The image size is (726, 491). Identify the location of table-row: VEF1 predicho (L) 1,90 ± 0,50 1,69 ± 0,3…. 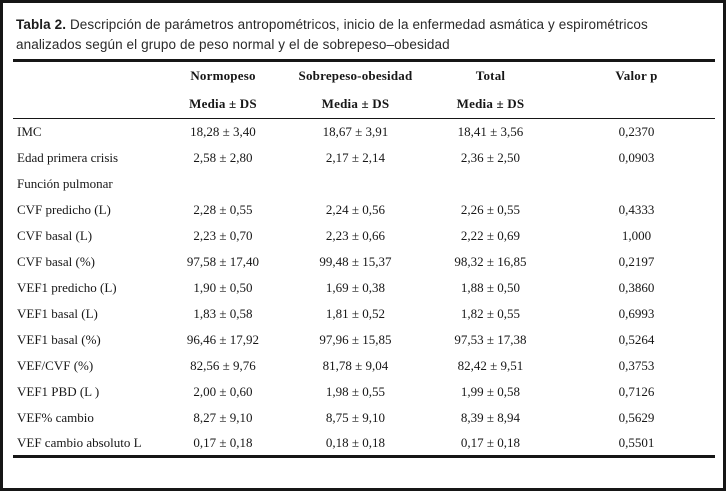
(364, 288).